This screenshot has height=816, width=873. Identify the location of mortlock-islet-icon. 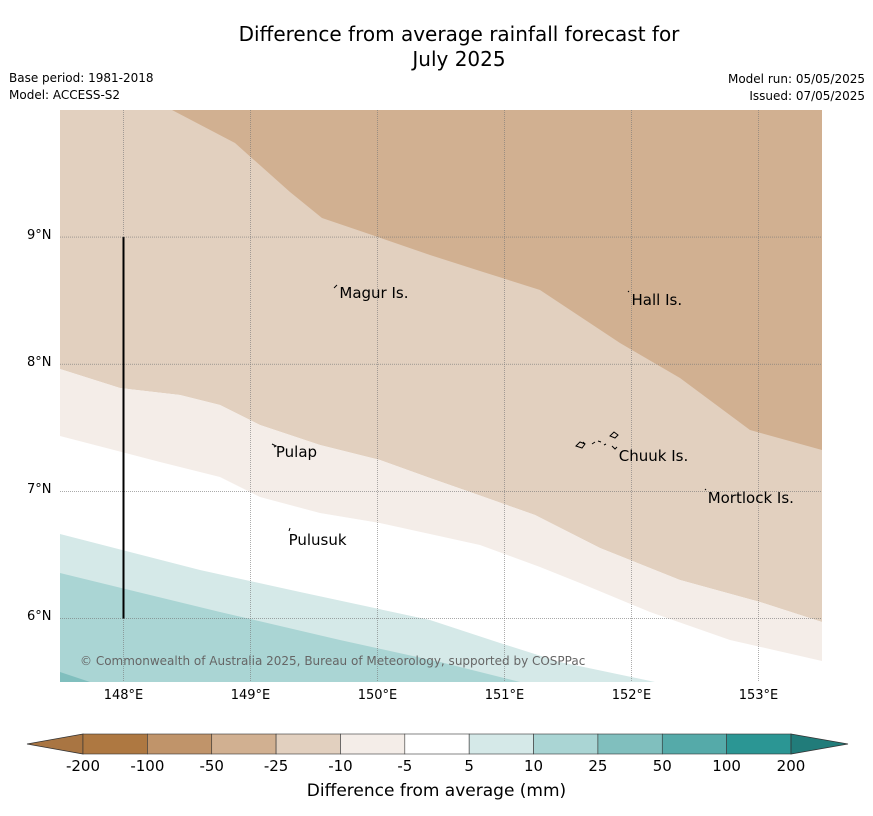
(705, 489).